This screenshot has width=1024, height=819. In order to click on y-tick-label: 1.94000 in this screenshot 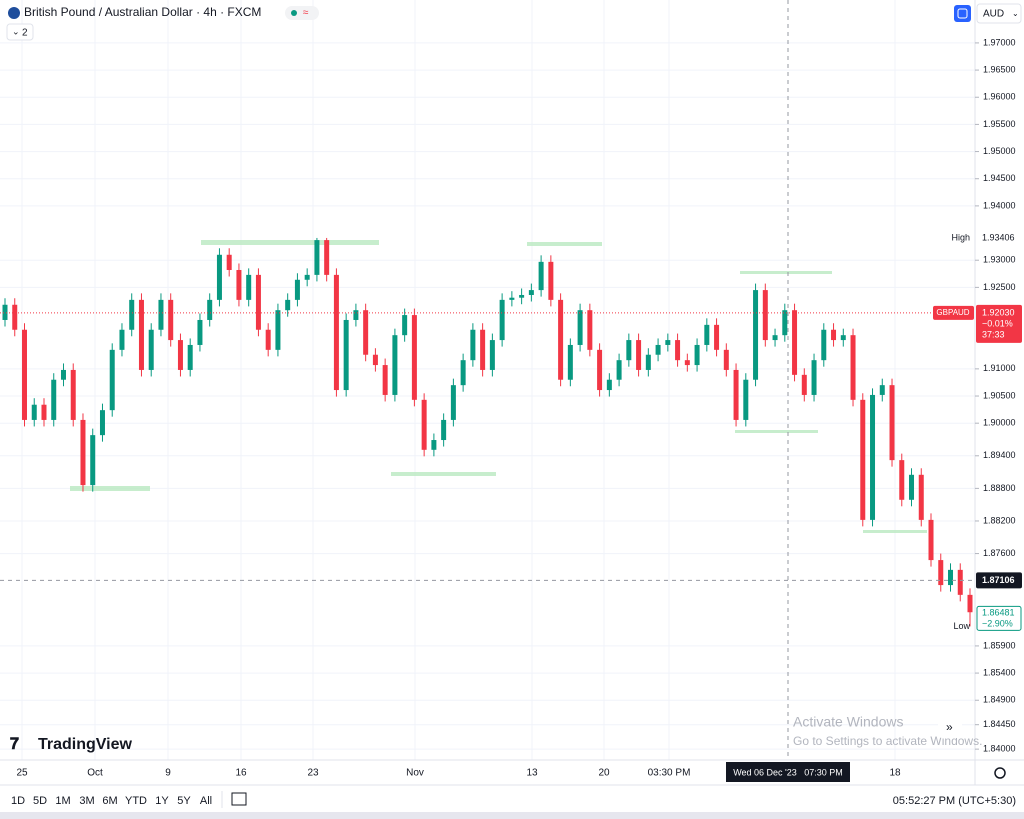, I will do `click(999, 205)`.